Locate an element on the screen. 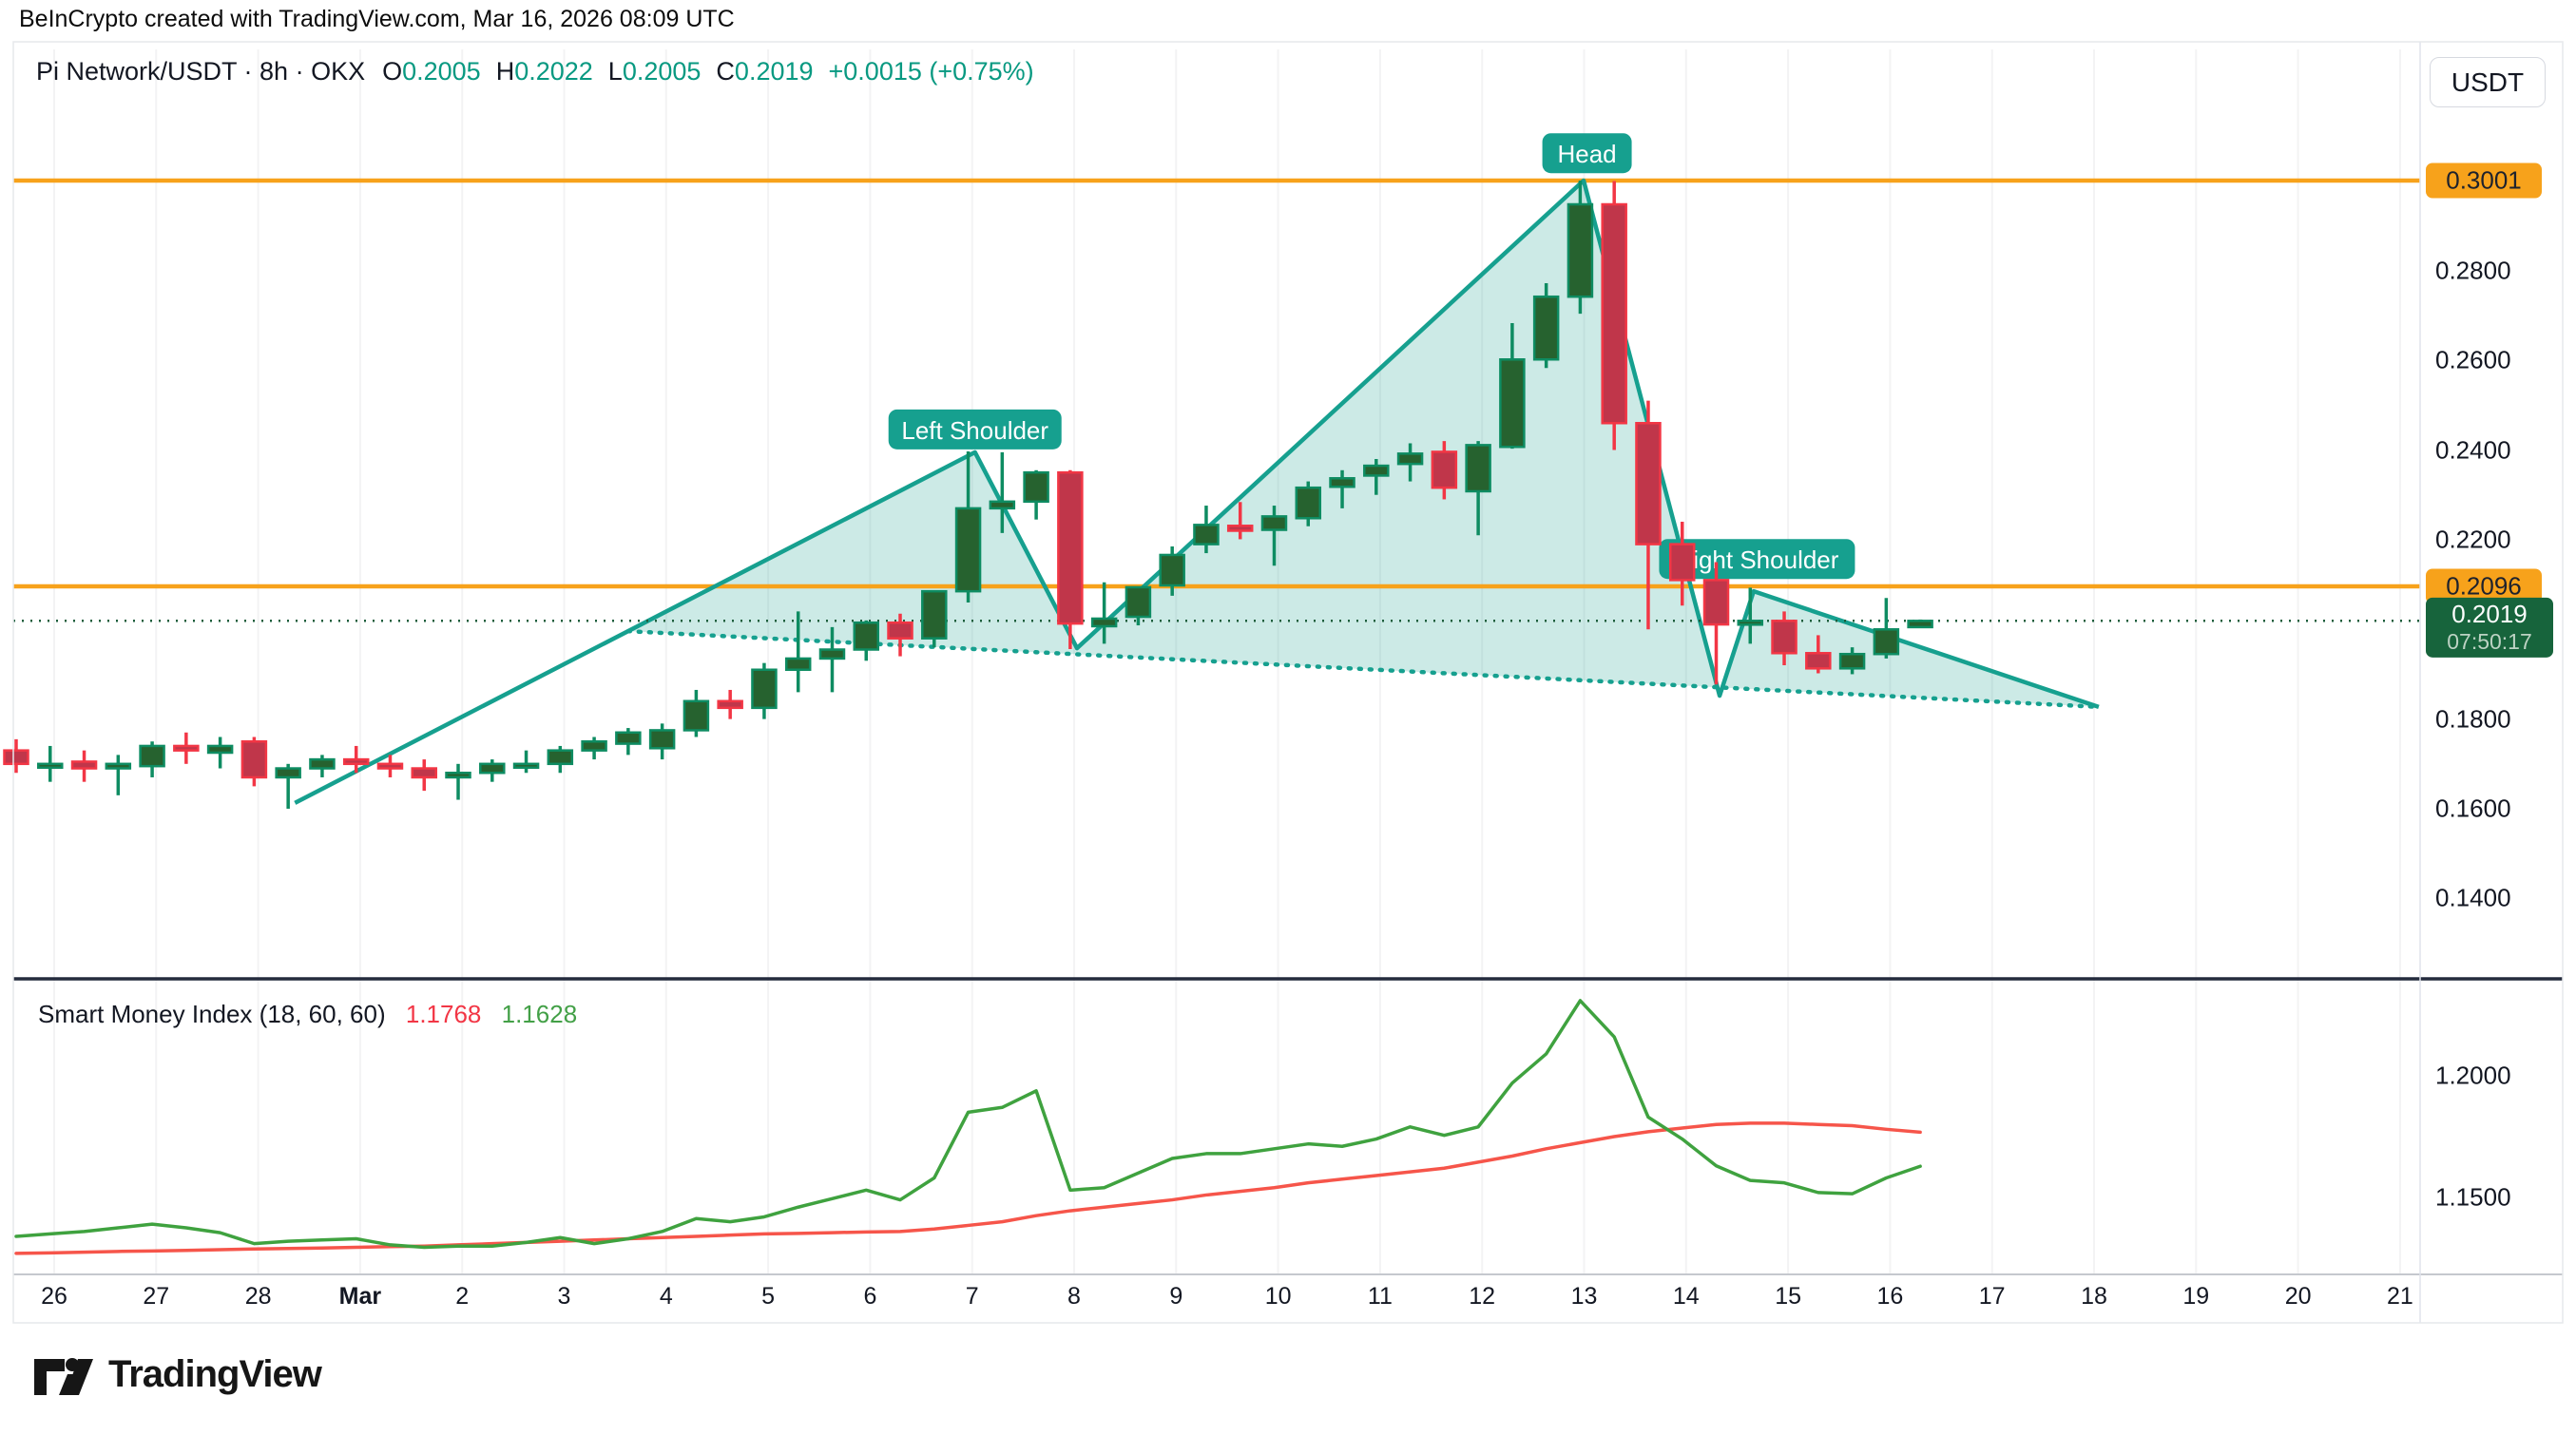  time-label: 4 is located at coordinates (666, 1296).